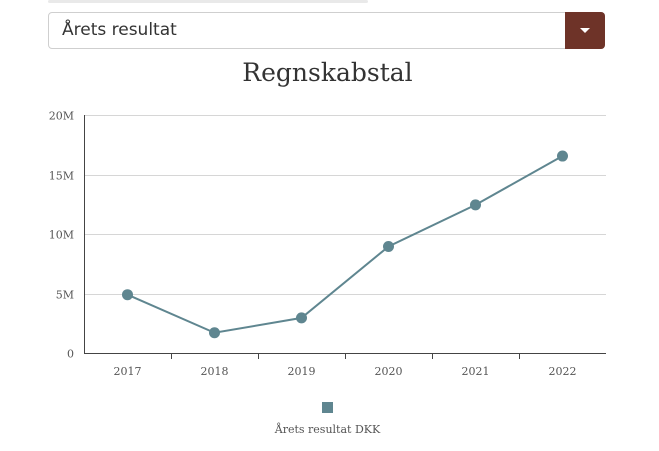 The image size is (659, 451). What do you see at coordinates (208, 3) in the screenshot?
I see `partial-text-above` at bounding box center [208, 3].